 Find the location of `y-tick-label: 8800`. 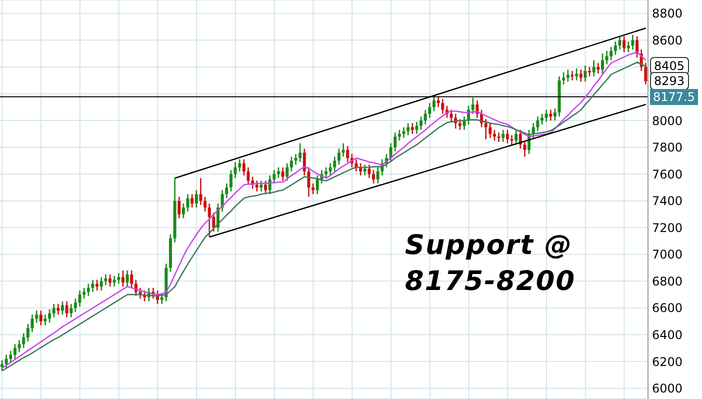

y-tick-label: 8800 is located at coordinates (667, 13).